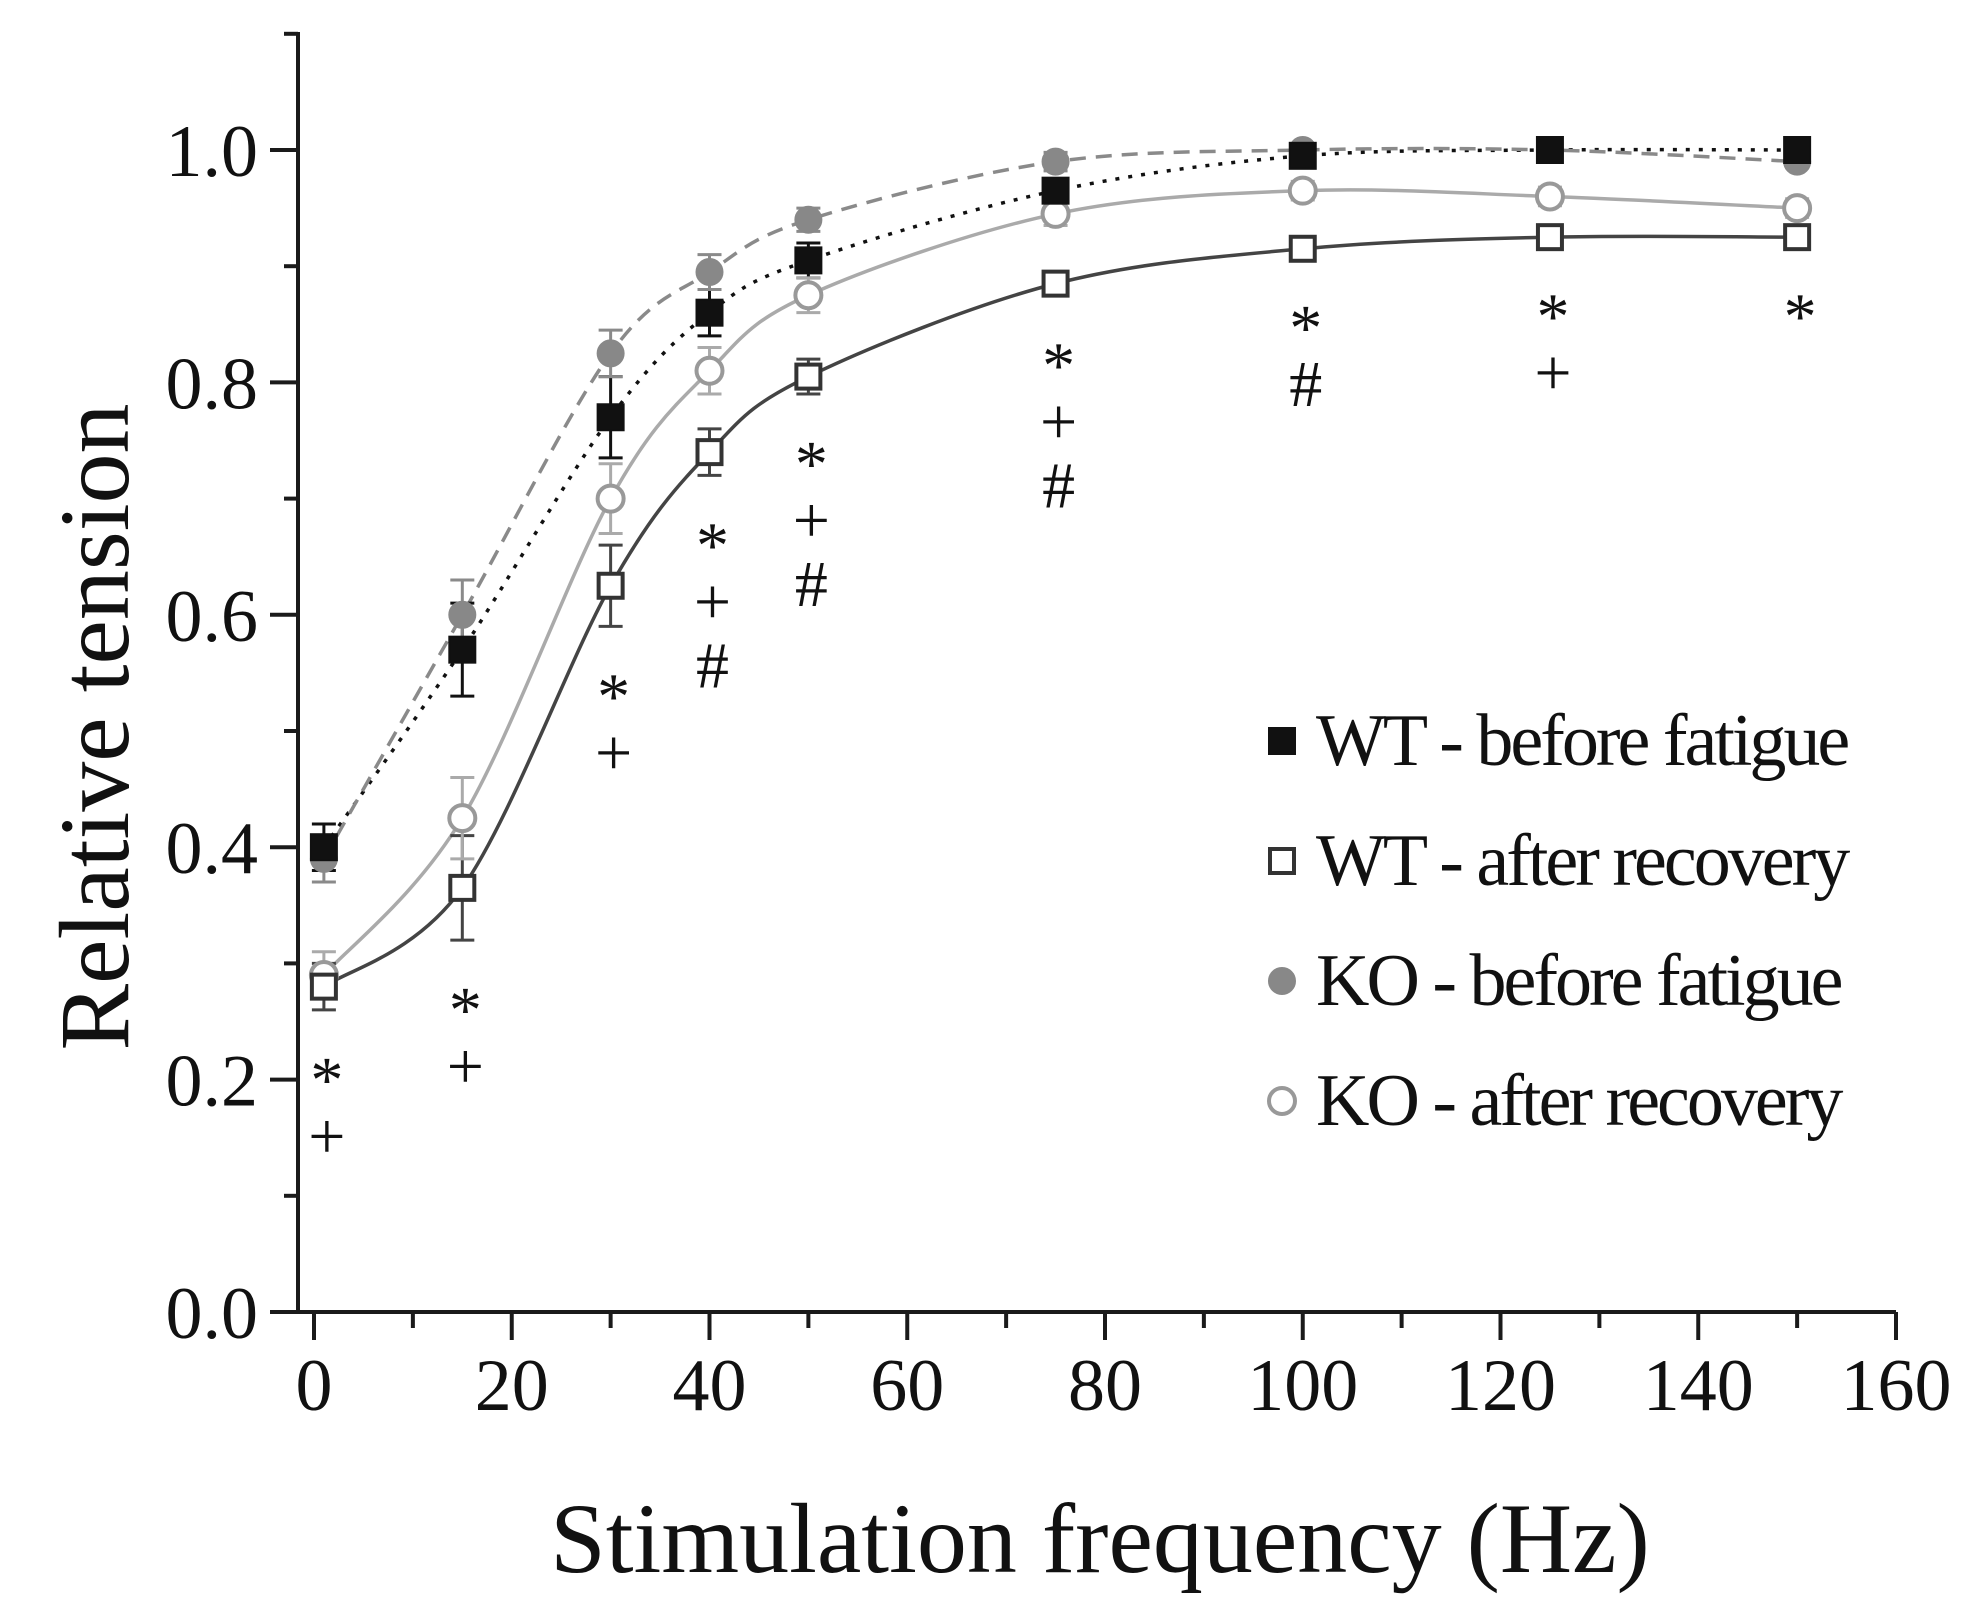  What do you see at coordinates (212, 1082) in the screenshot?
I see `y-tick-label: 0.2` at bounding box center [212, 1082].